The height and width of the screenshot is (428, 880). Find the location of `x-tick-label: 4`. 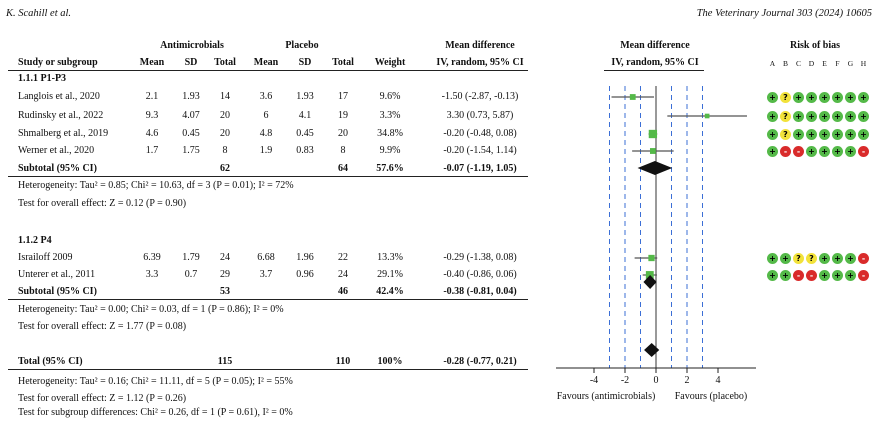

x-tick-label: 4 is located at coordinates (718, 380).